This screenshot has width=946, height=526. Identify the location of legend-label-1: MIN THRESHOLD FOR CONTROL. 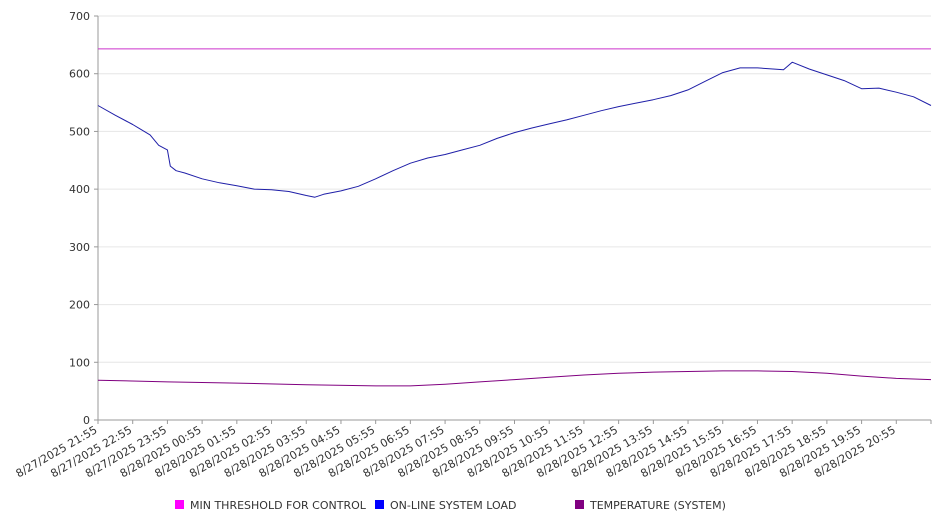
(278, 505).